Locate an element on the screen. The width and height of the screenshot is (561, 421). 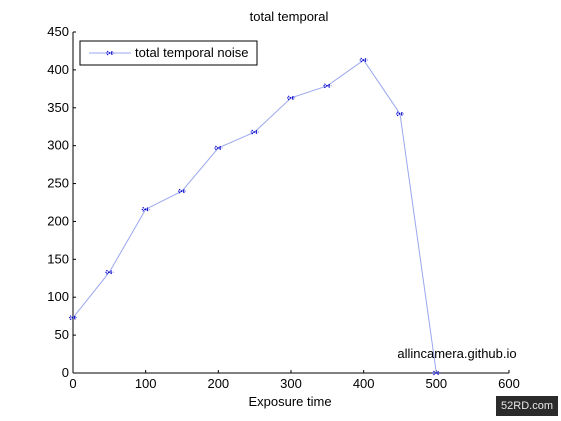
x-axis-ticks: 0 100 200 300 400 500 600 is located at coordinates (294, 380).